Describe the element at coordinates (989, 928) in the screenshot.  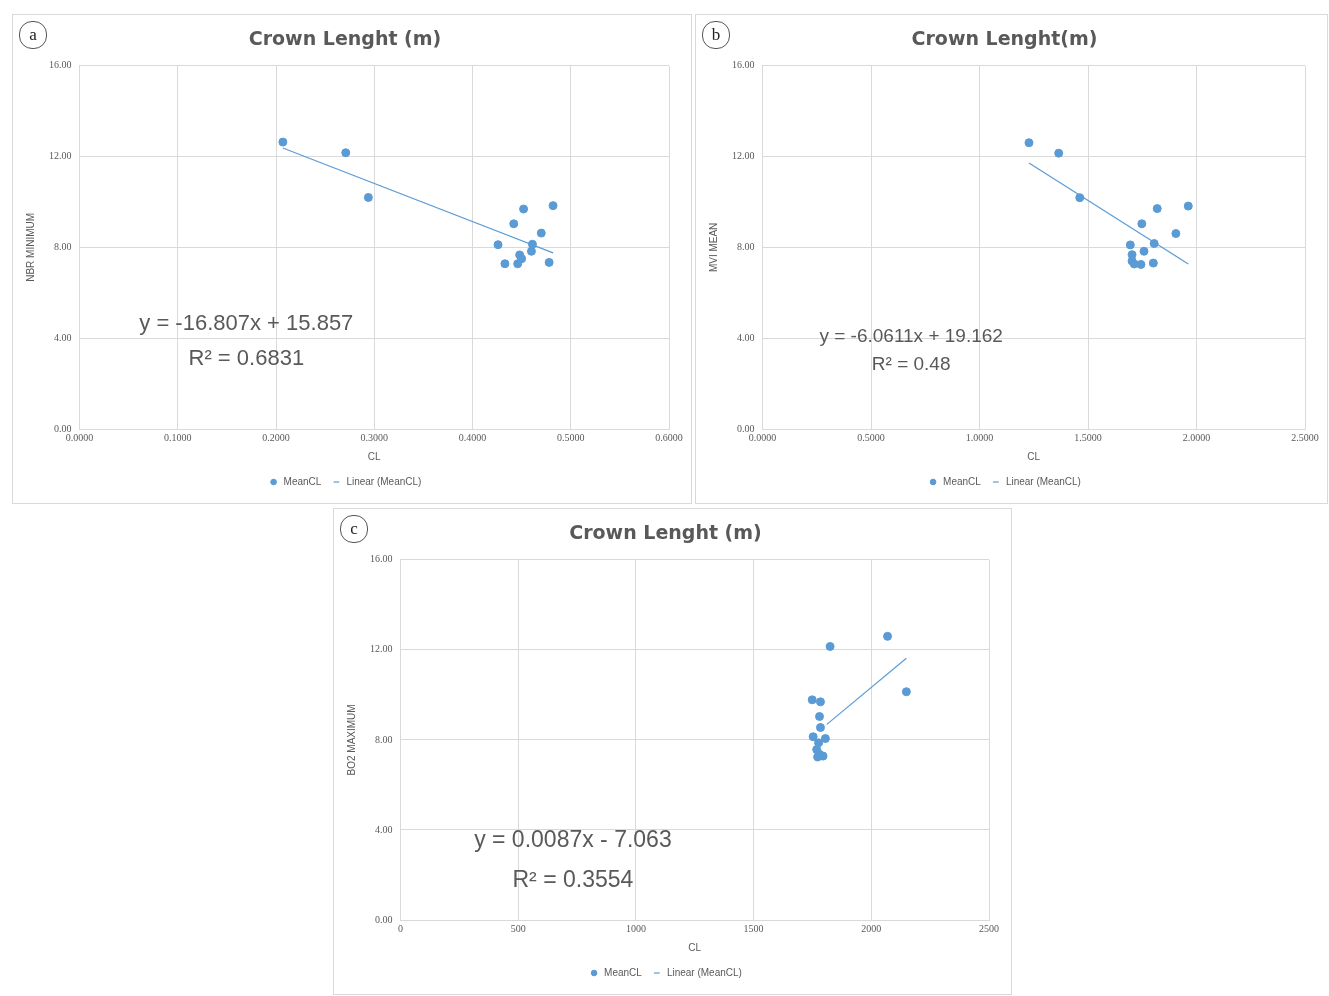
I see `x-tick-label: 2500` at that location.